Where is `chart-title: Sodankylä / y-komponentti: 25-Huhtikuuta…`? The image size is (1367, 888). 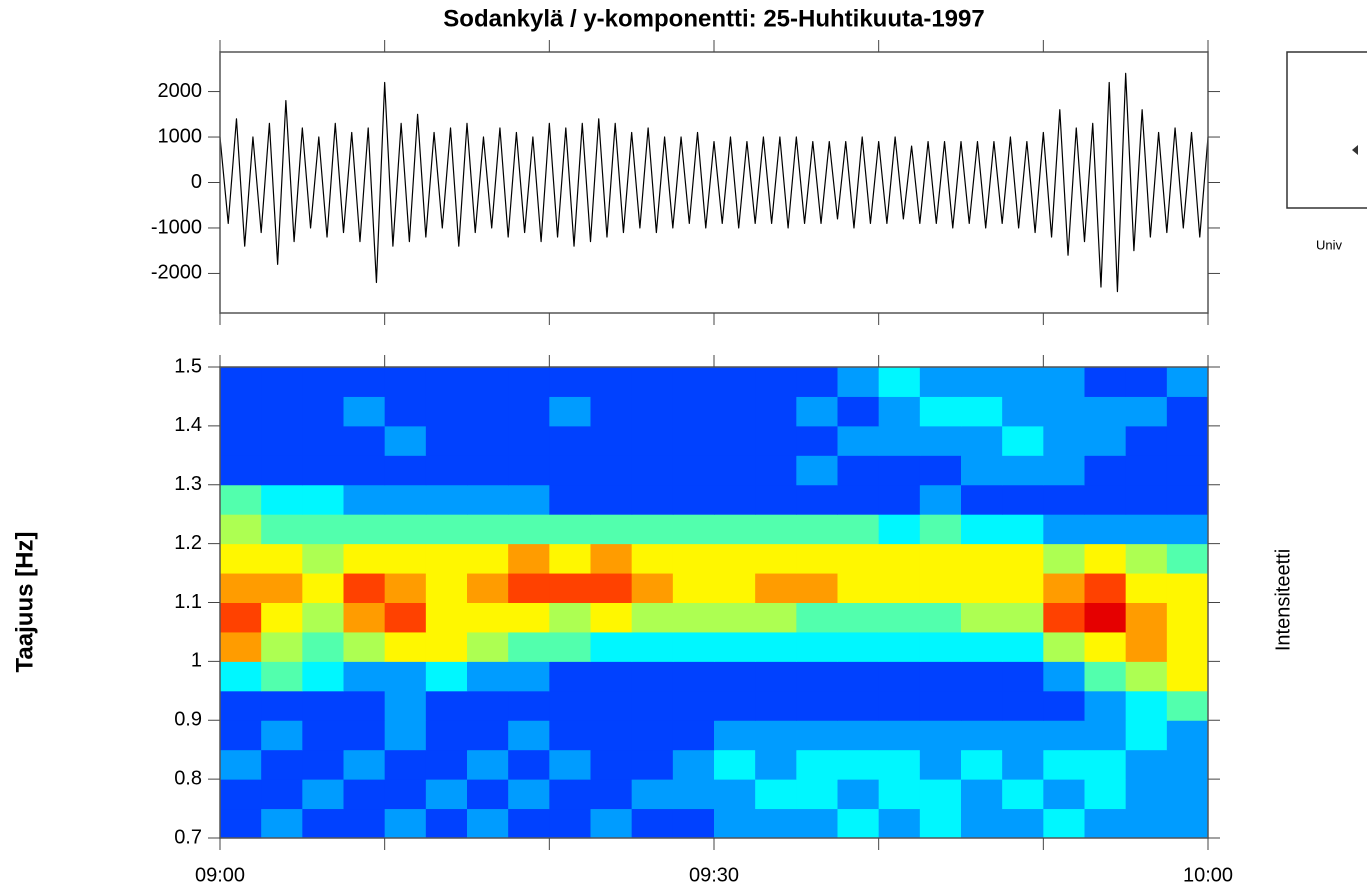 chart-title: Sodankylä / y-komponentti: 25-Huhtikuuta… is located at coordinates (713, 18).